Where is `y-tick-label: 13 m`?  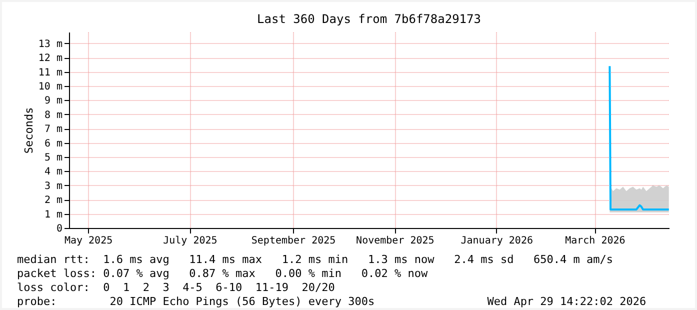 y-tick-label: 13 m is located at coordinates (50, 44).